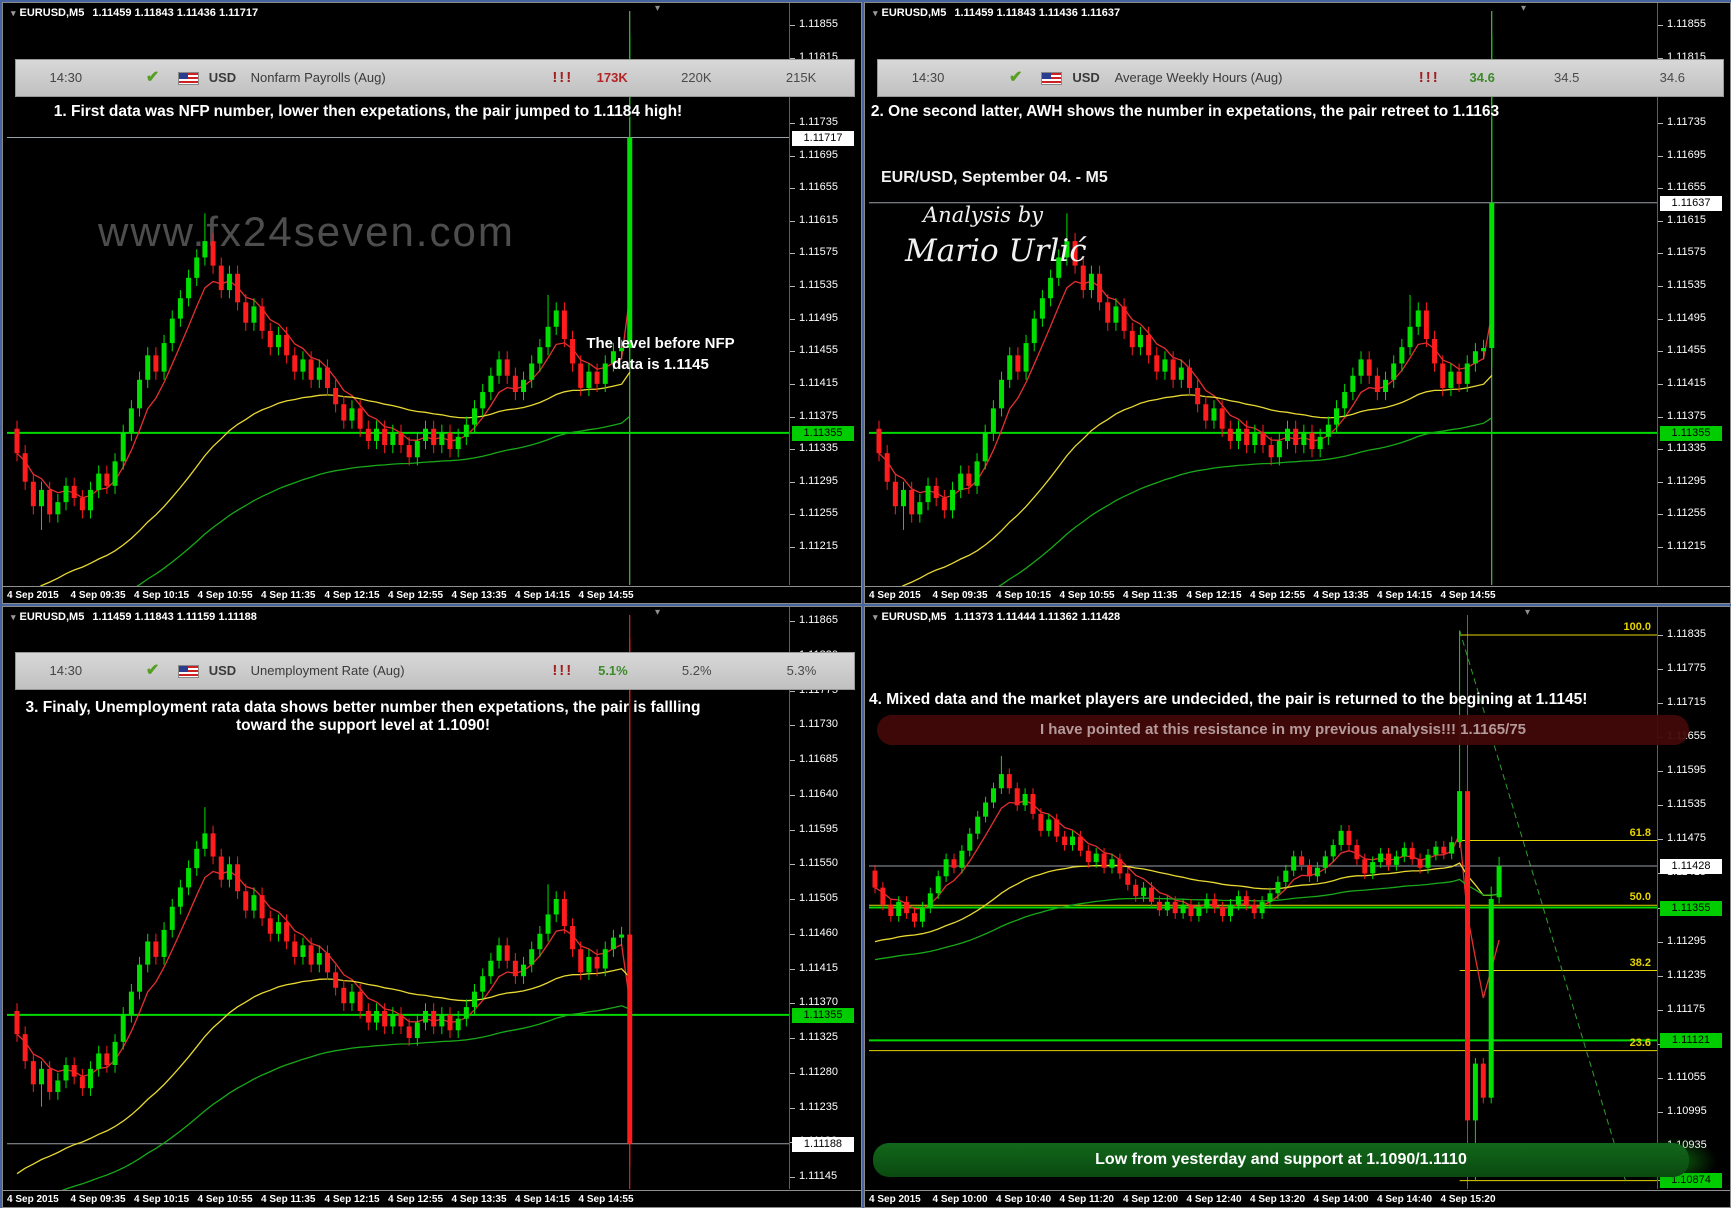 This screenshot has height=1208, width=1731. Describe the element at coordinates (818, 759) in the screenshot. I see `scale-tick-label: 1.11685` at that location.